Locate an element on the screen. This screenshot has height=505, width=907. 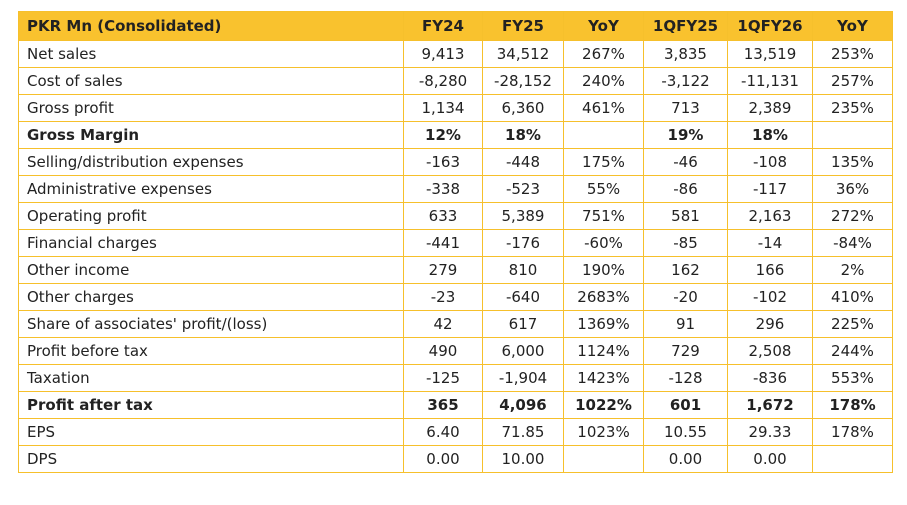
cell: 244% is located at coordinates (852, 351).